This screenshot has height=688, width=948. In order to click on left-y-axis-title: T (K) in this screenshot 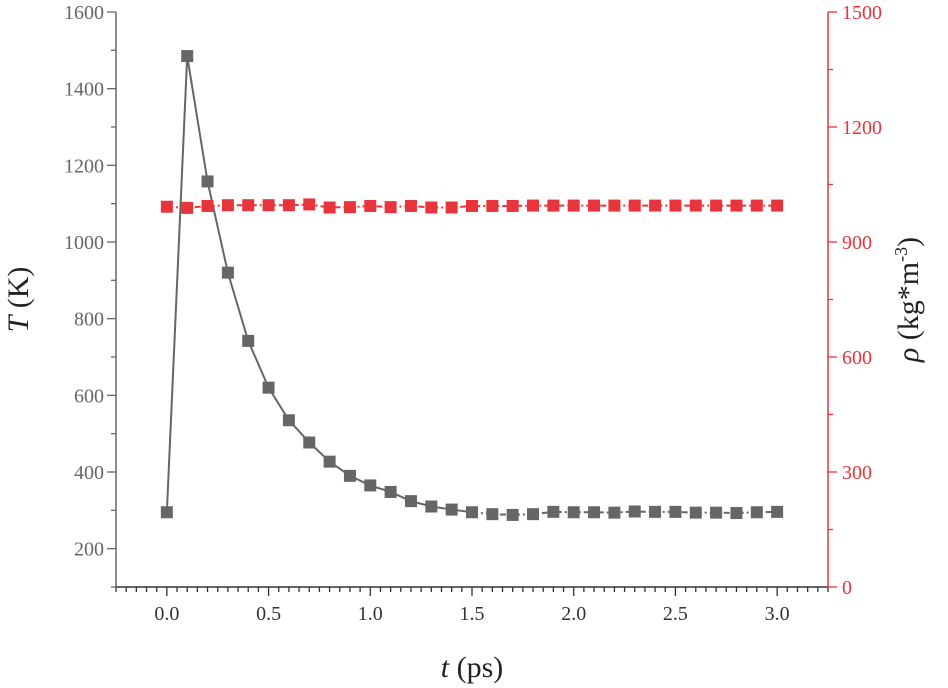, I will do `click(18, 300)`.